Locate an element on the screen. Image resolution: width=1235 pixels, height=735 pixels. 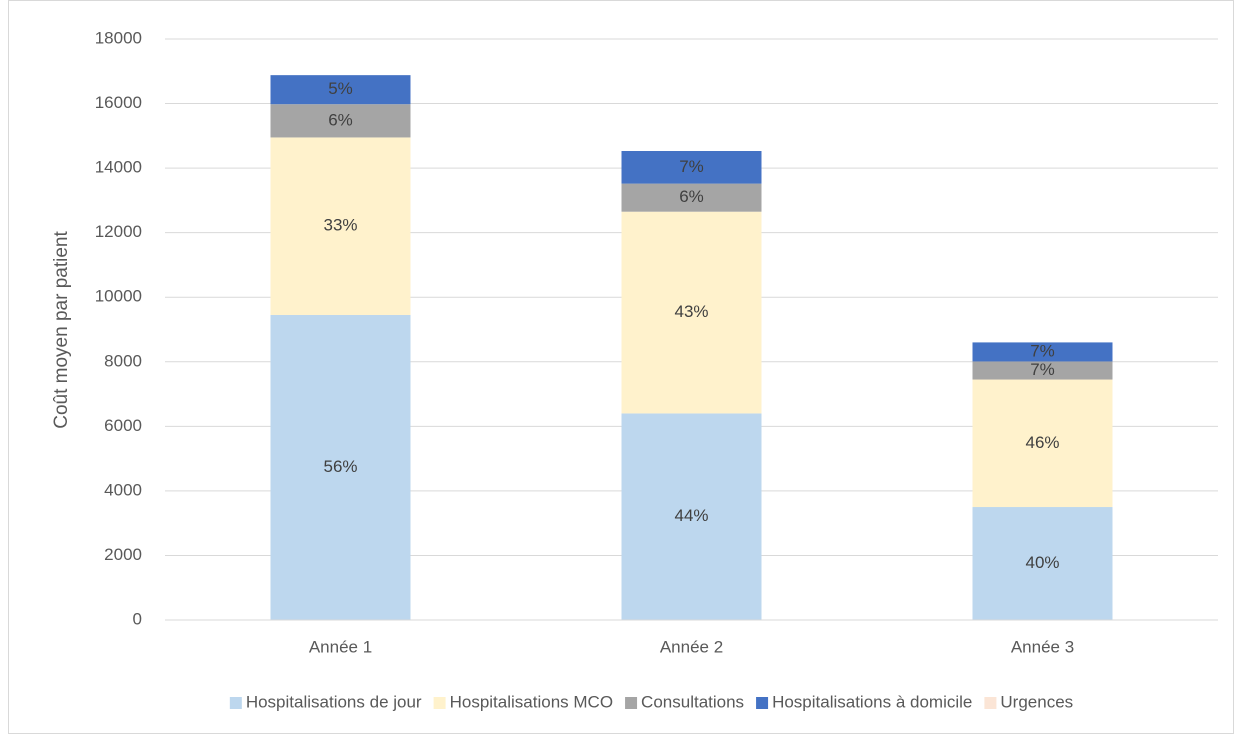
data-label: 43% is located at coordinates (691, 311).